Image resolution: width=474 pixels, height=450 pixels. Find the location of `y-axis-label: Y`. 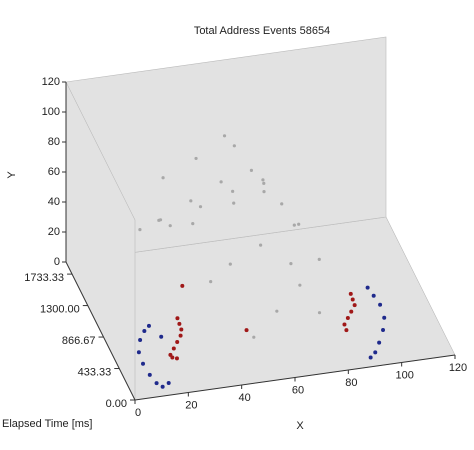

y-axis-label: Y is located at coordinates (12, 175).